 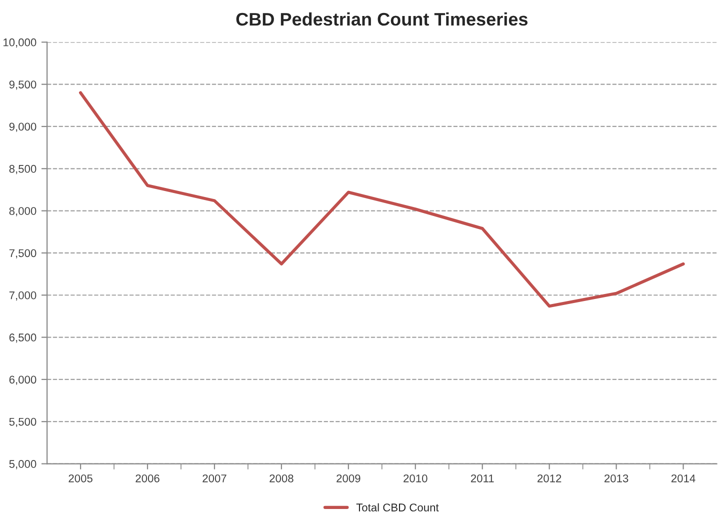 What do you see at coordinates (482, 478) in the screenshot?
I see `x-tick-label: 2011` at bounding box center [482, 478].